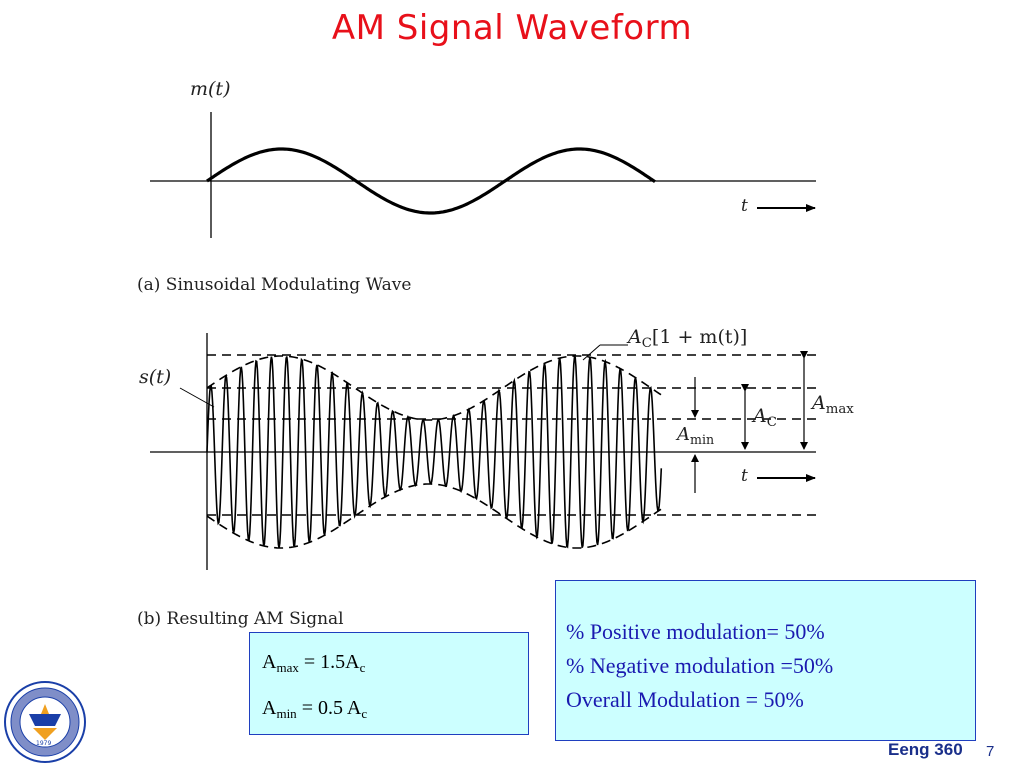 This screenshot has height=768, width=1024. I want to click on modulating-wave-plot, so click(483, 175).